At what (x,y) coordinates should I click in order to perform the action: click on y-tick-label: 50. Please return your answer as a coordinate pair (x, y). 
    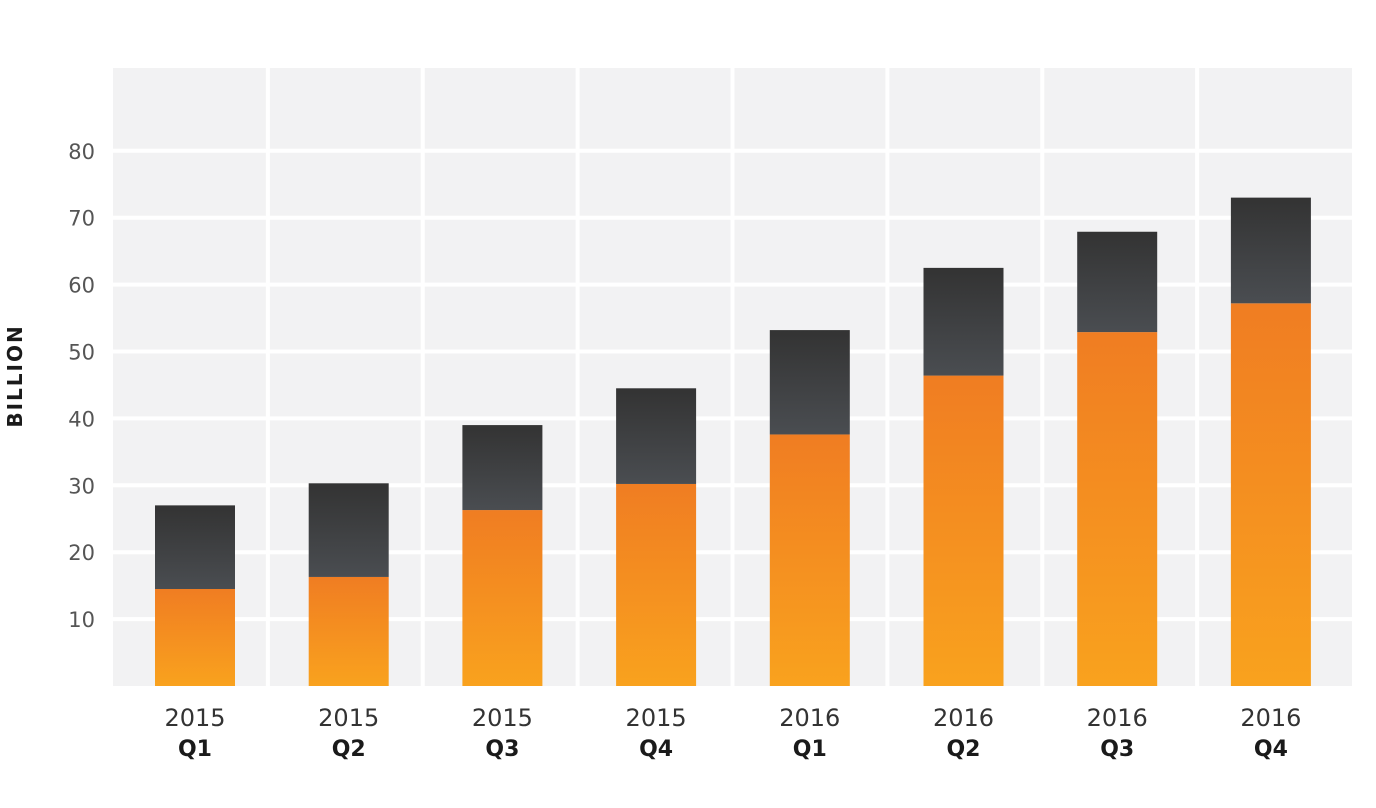
    Looking at the image, I should click on (81, 353).